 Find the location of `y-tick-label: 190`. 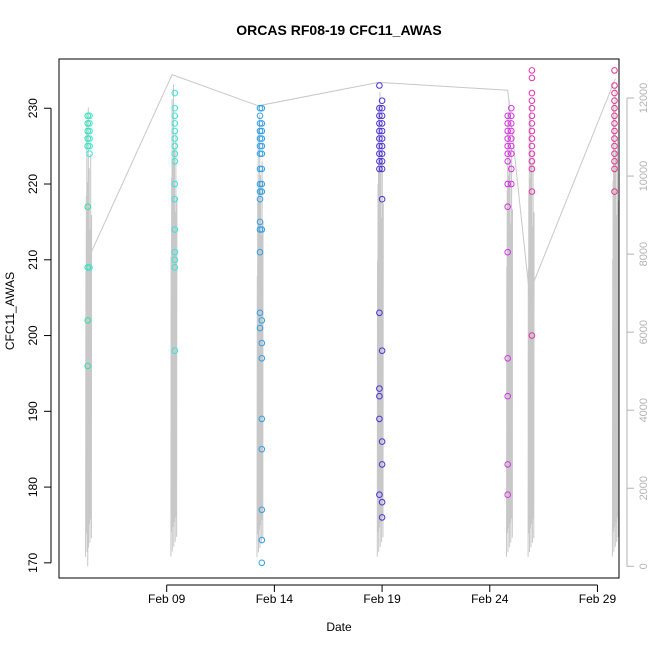

y-tick-label: 190 is located at coordinates (33, 411).